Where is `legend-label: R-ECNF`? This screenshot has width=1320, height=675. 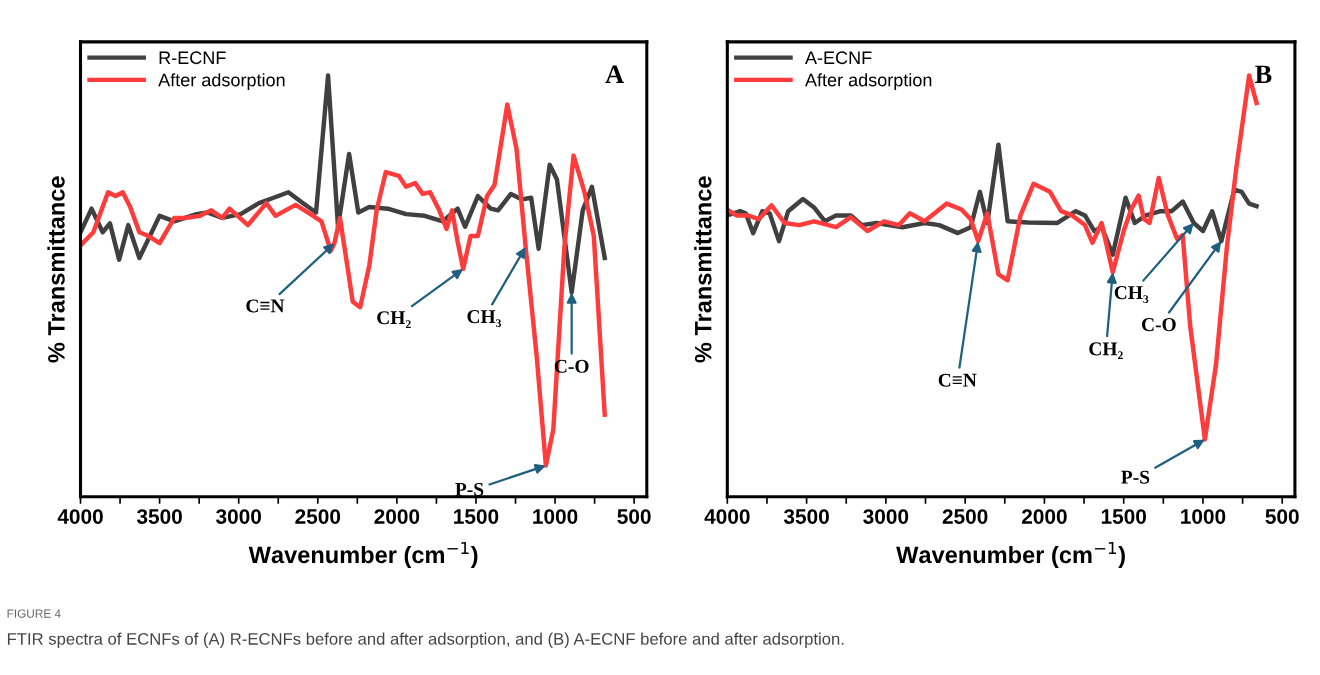 legend-label: R-ECNF is located at coordinates (192, 58).